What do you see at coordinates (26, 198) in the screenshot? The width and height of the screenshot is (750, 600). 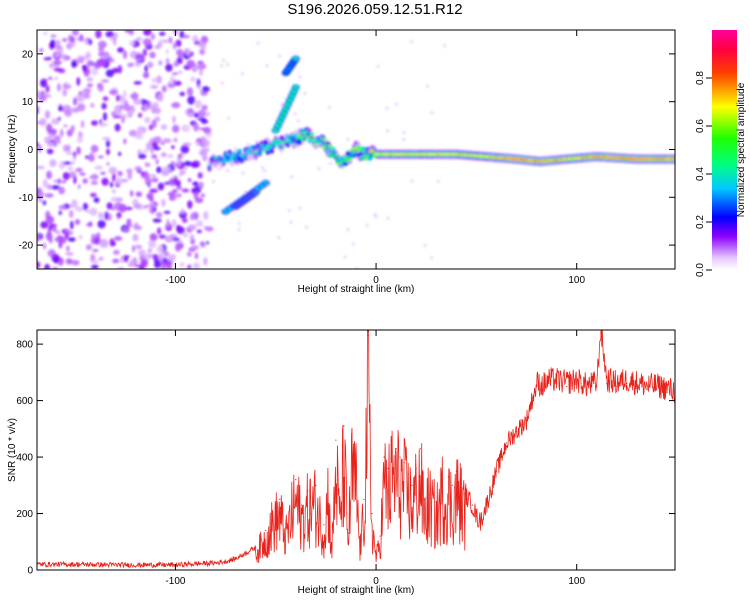 I see `y-tick-label: -10` at bounding box center [26, 198].